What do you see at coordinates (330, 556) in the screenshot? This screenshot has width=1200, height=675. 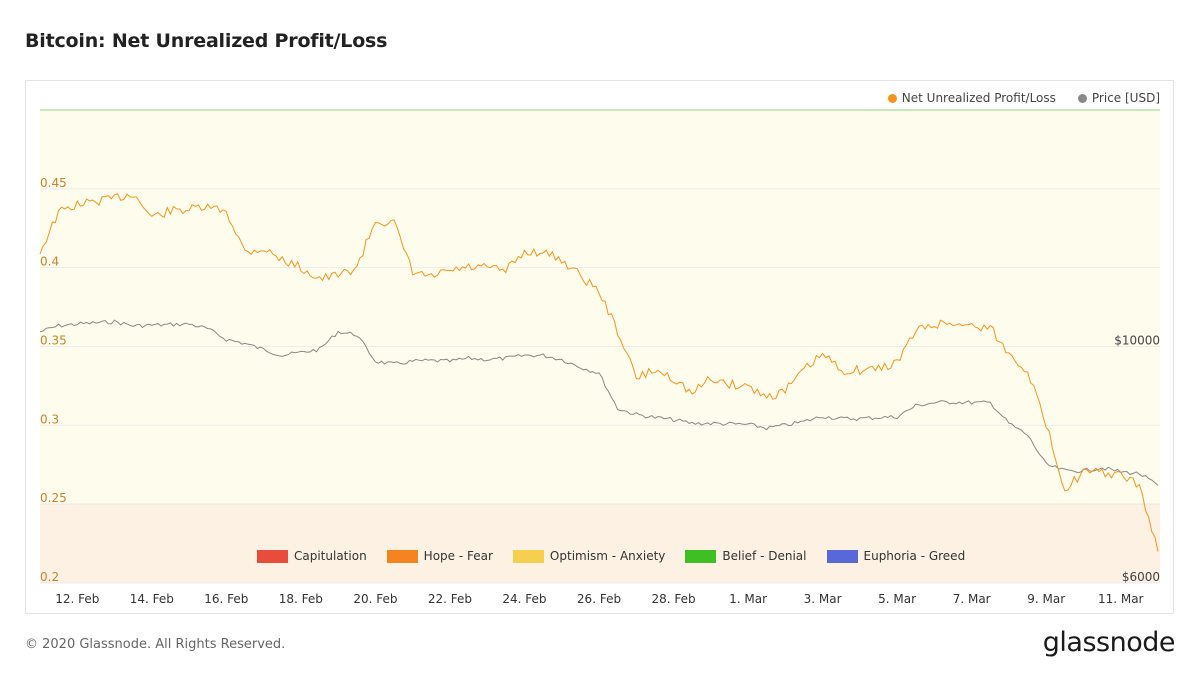 I see `zone-label: Capitulation` at bounding box center [330, 556].